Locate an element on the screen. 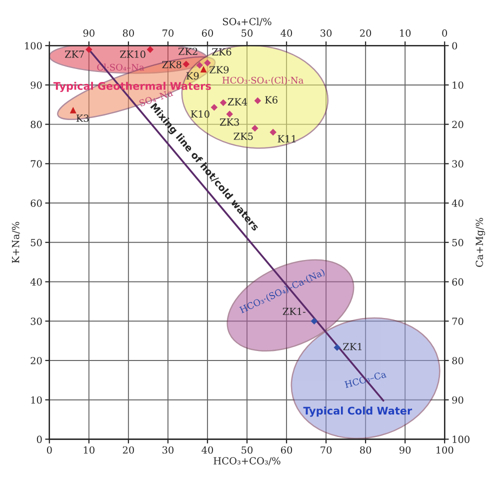 The image size is (494, 480). y2-axis-title: Ca+Mg/% is located at coordinates (481, 242).